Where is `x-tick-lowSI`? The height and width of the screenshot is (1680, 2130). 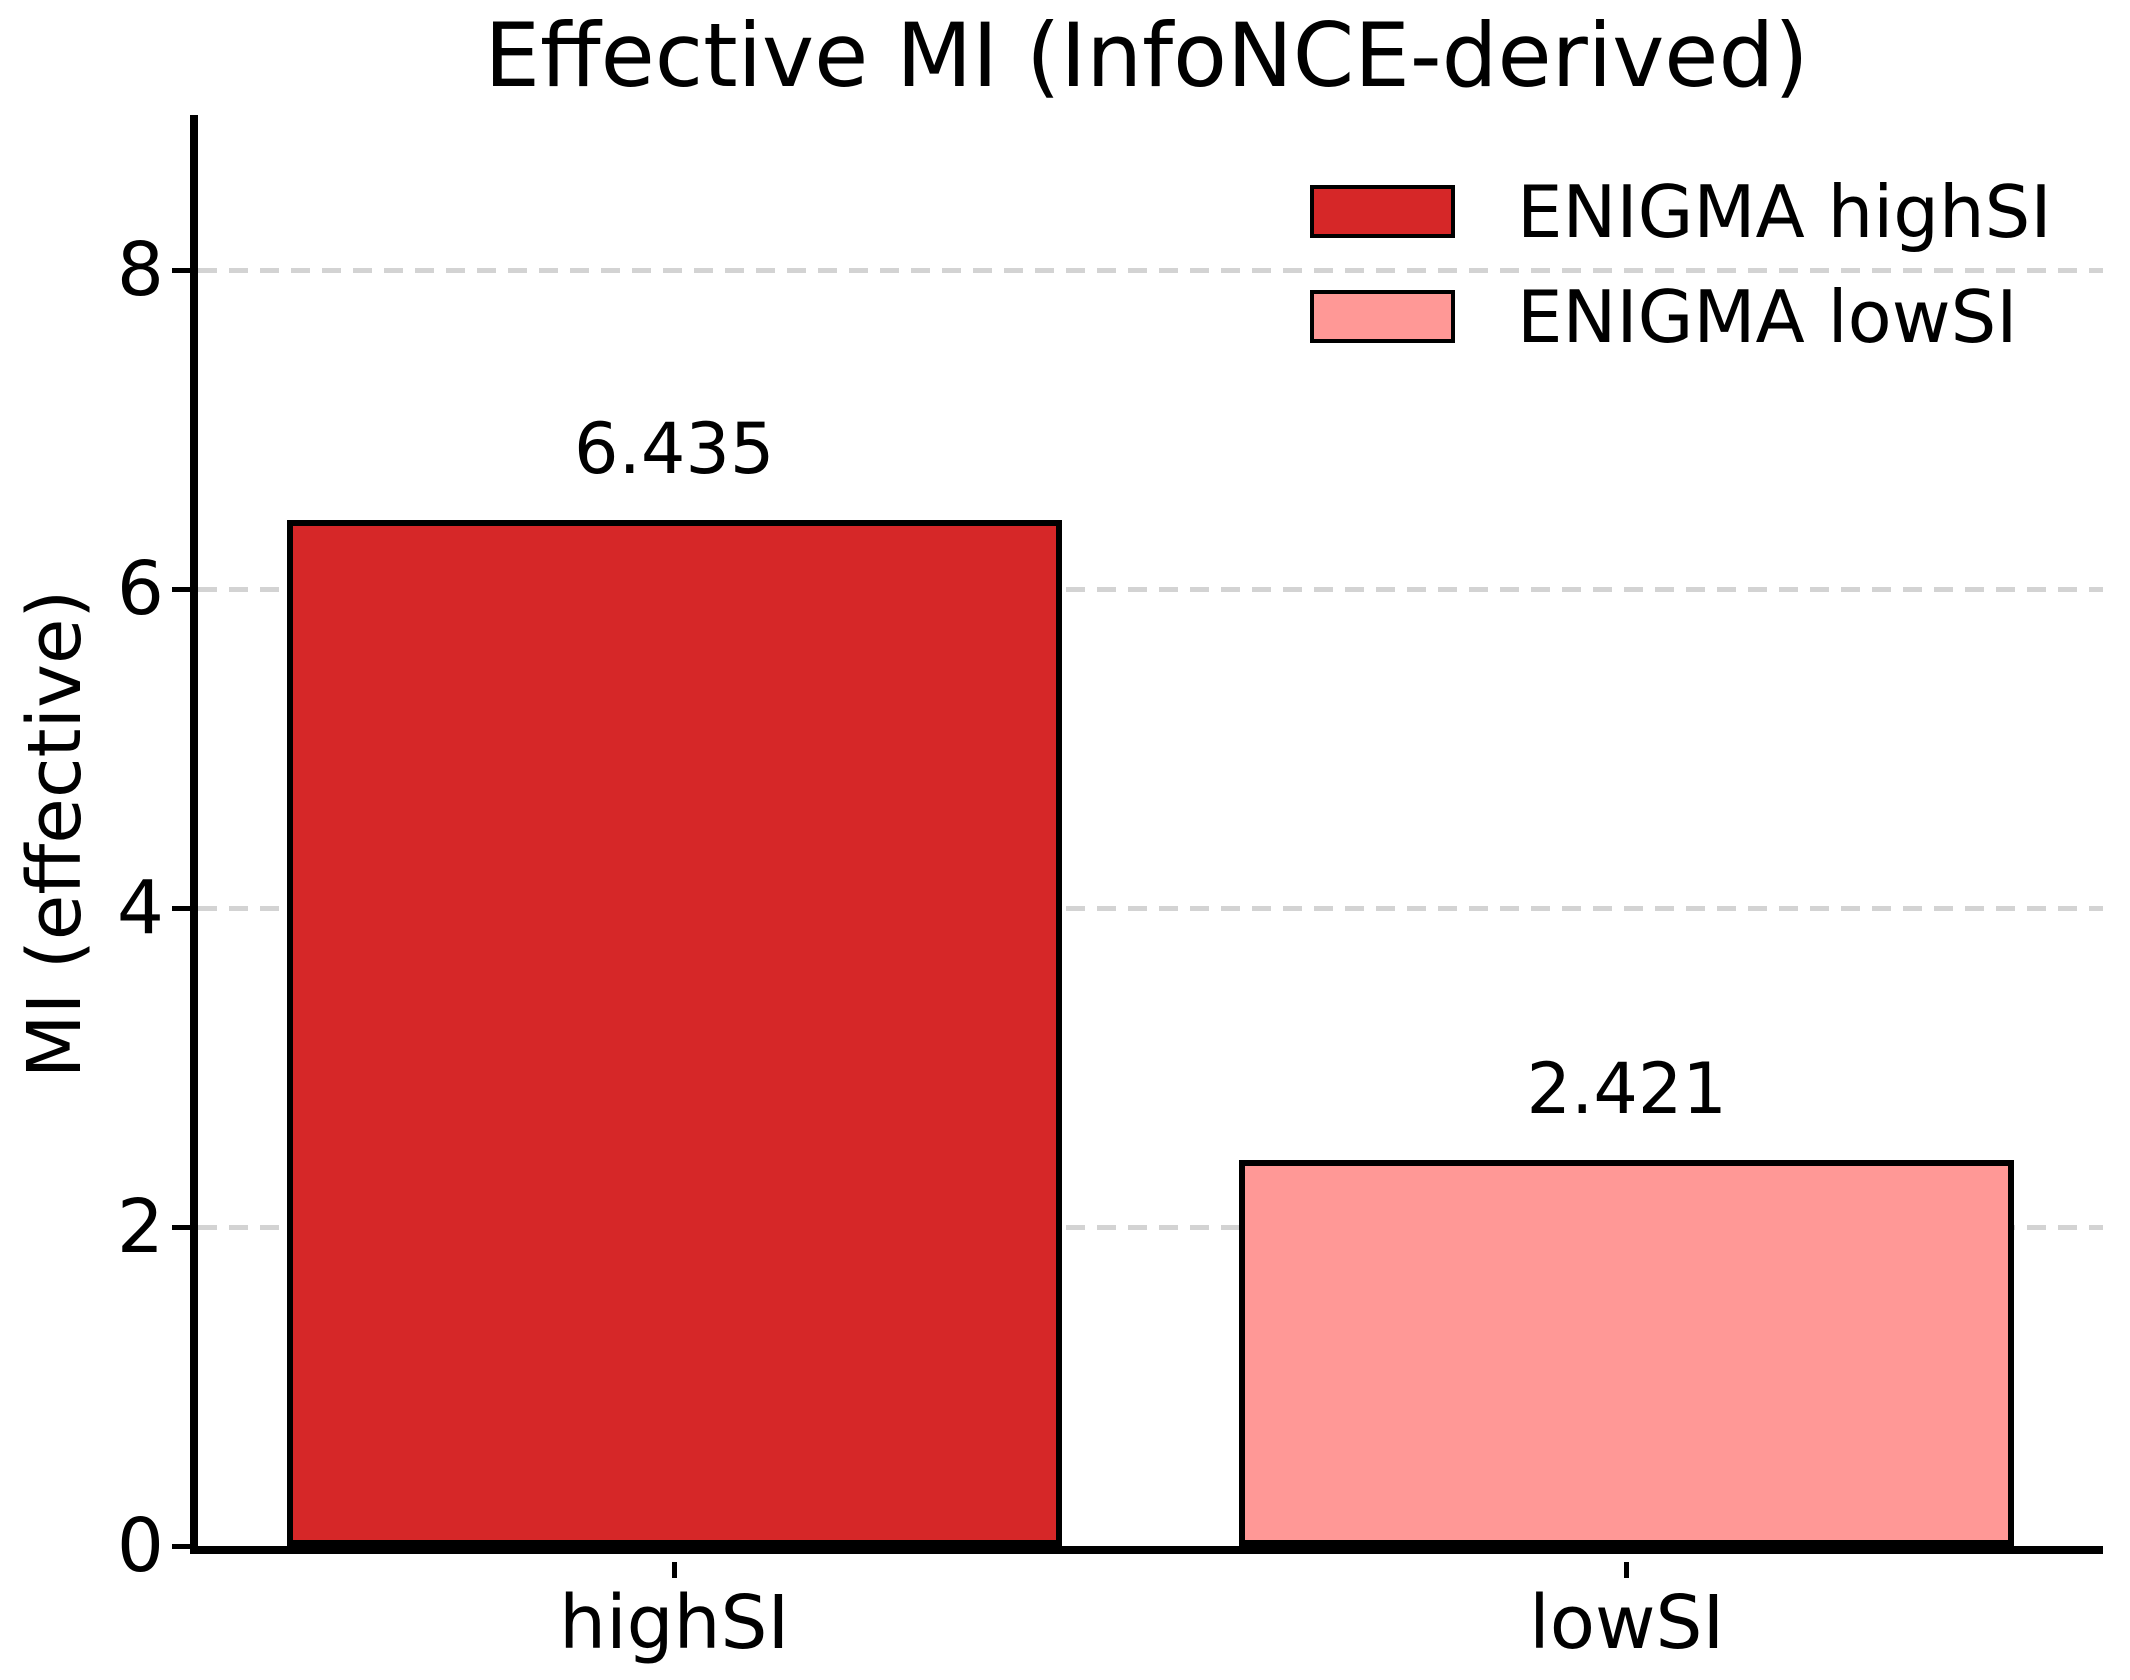 x-tick-lowSI is located at coordinates (1627, 1570).